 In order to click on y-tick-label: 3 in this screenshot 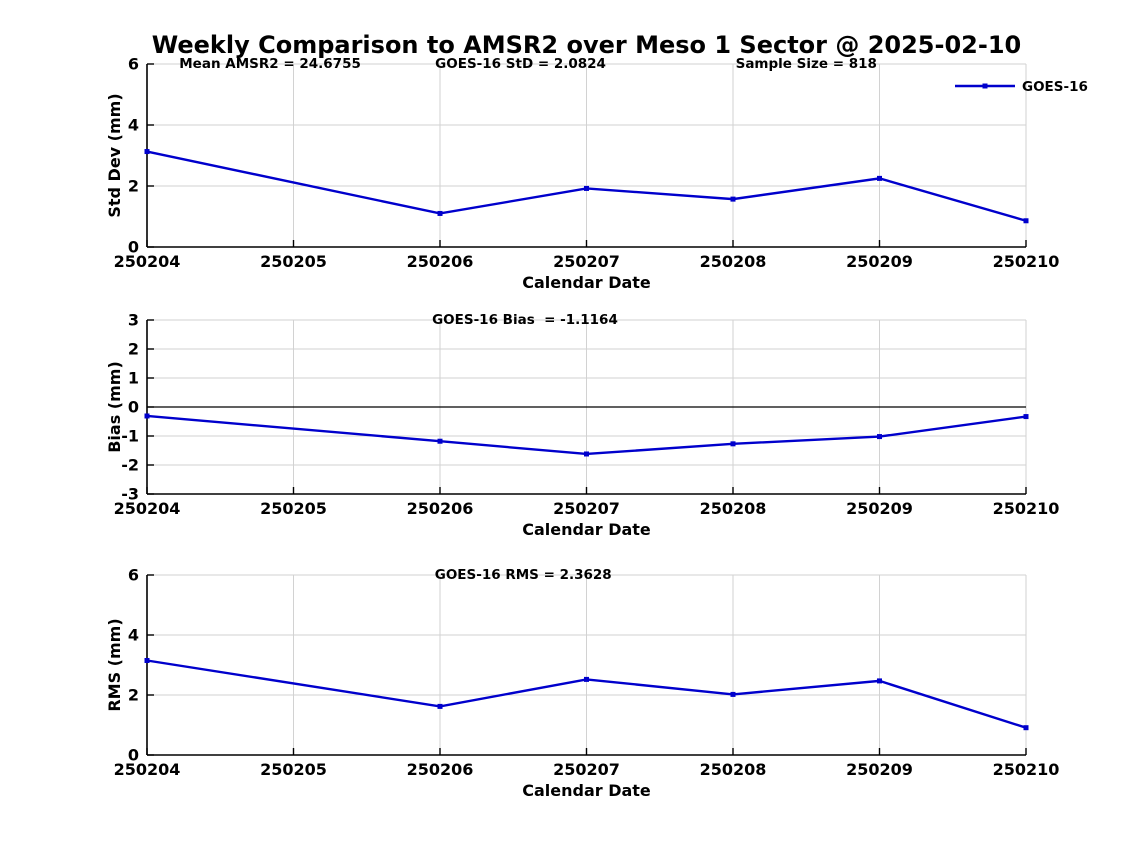, I will do `click(133, 320)`.